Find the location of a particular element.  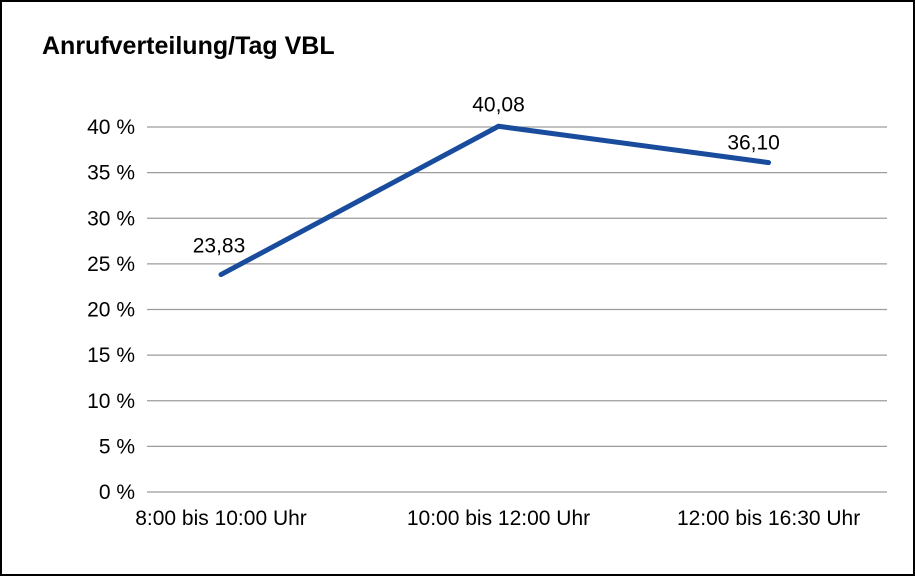

data-label: 23,83 is located at coordinates (219, 246).